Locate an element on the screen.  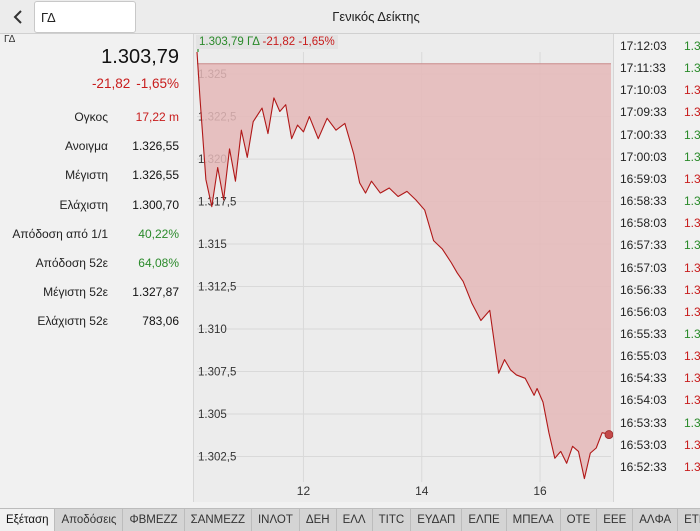
trade-row: 17:09:33 1.3 is located at coordinates (657, 116).